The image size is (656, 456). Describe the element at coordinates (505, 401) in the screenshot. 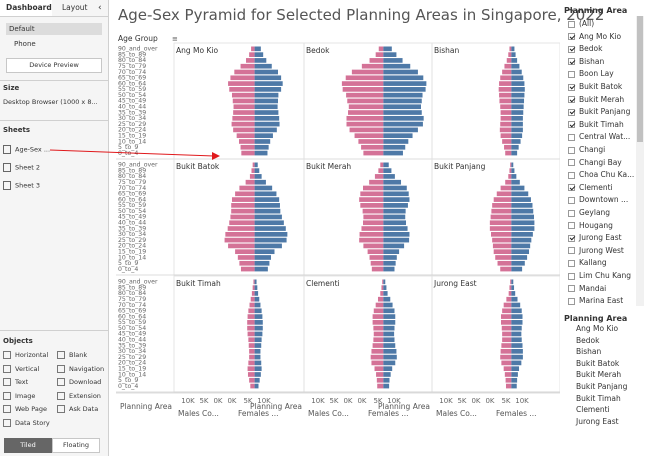

I see `axis-tick-label: 5K` at that location.